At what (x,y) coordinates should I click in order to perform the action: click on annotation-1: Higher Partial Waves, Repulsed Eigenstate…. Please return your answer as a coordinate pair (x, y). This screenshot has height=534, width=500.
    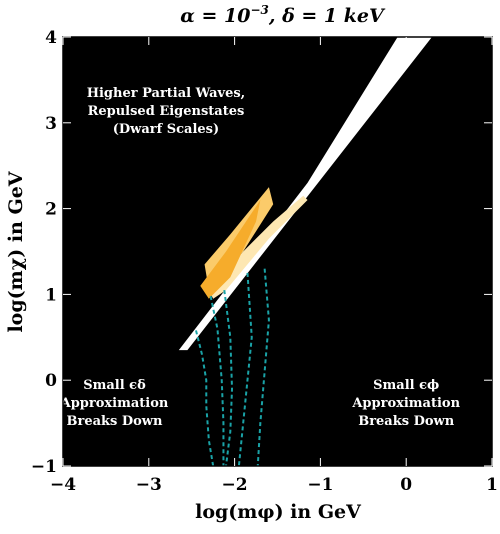
    Looking at the image, I should click on (166, 111).